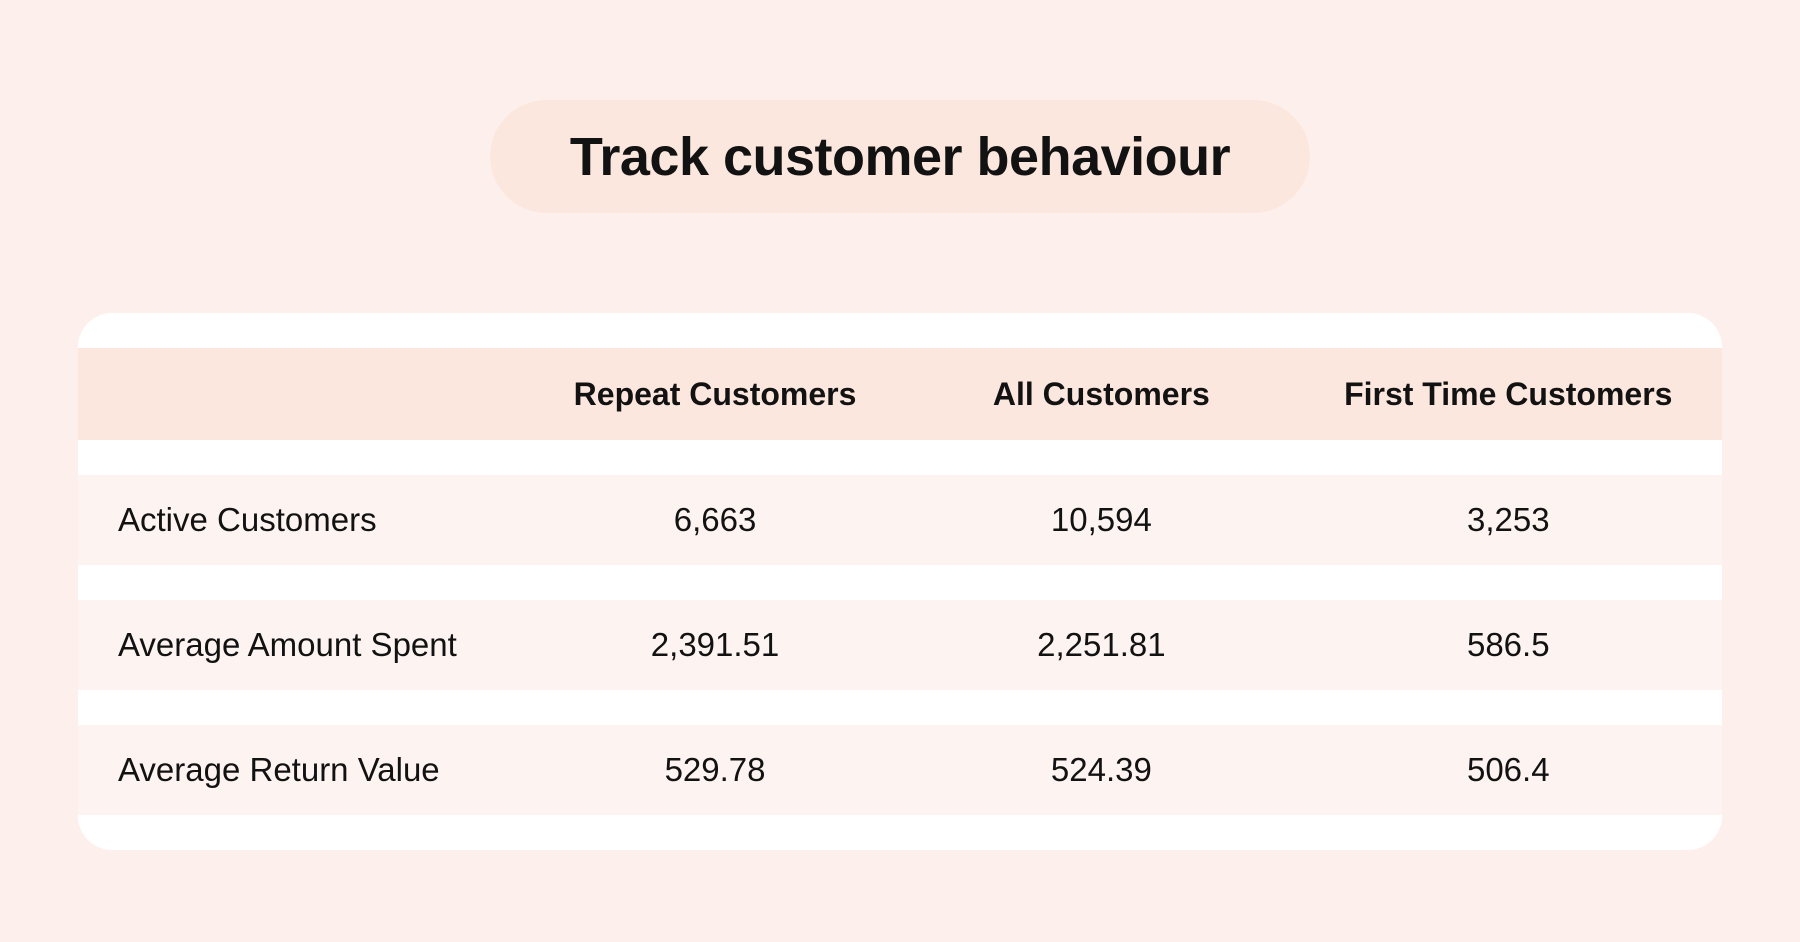 The height and width of the screenshot is (942, 1800). I want to click on cell-amount-all: 2,251.81, so click(1101, 645).